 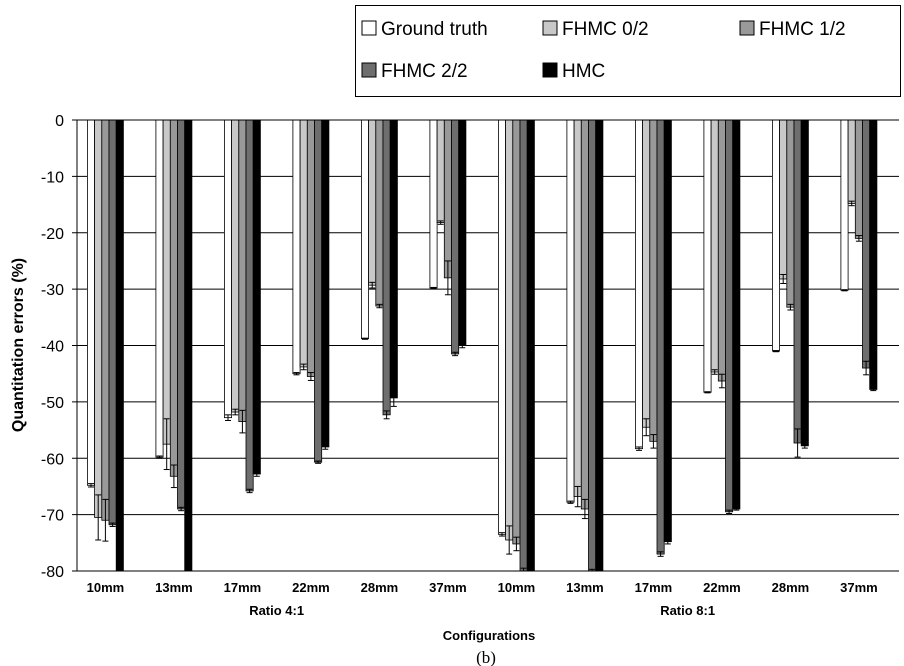 What do you see at coordinates (52, 290) in the screenshot?
I see `y-tick-label: -30` at bounding box center [52, 290].